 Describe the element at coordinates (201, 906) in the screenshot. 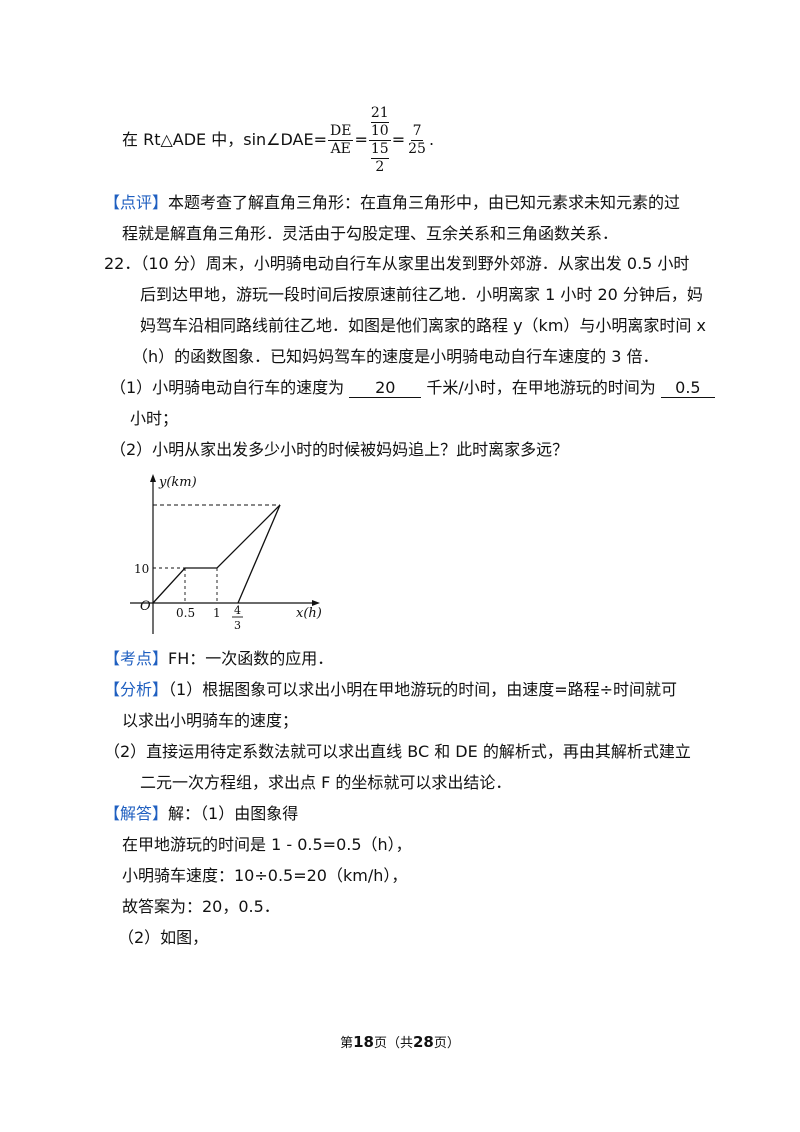

I see `solution-step-3: 故答案为：20，0.5．` at that location.